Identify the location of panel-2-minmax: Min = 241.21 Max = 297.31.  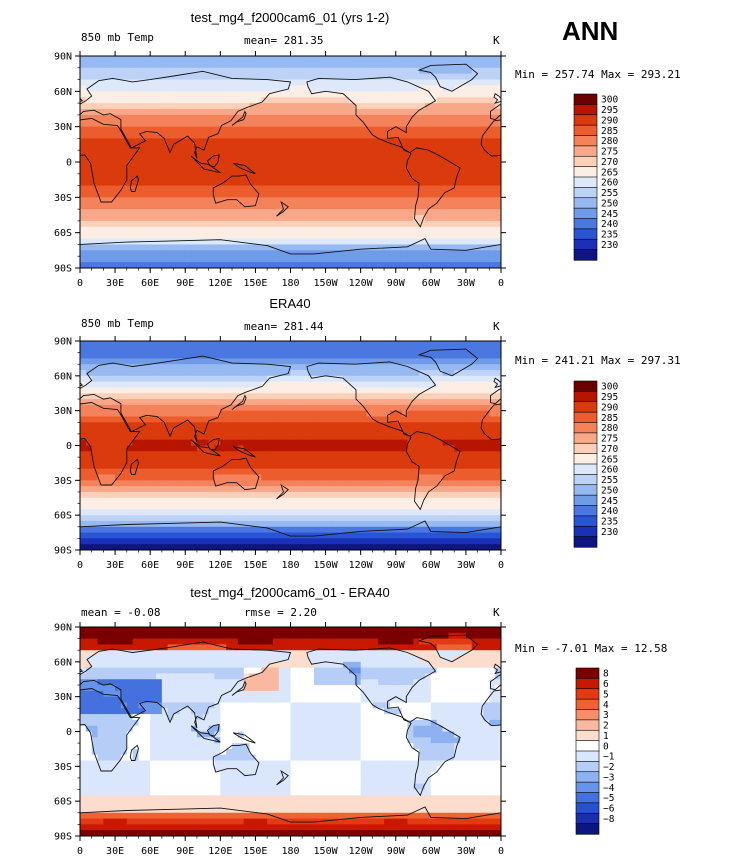
(598, 360).